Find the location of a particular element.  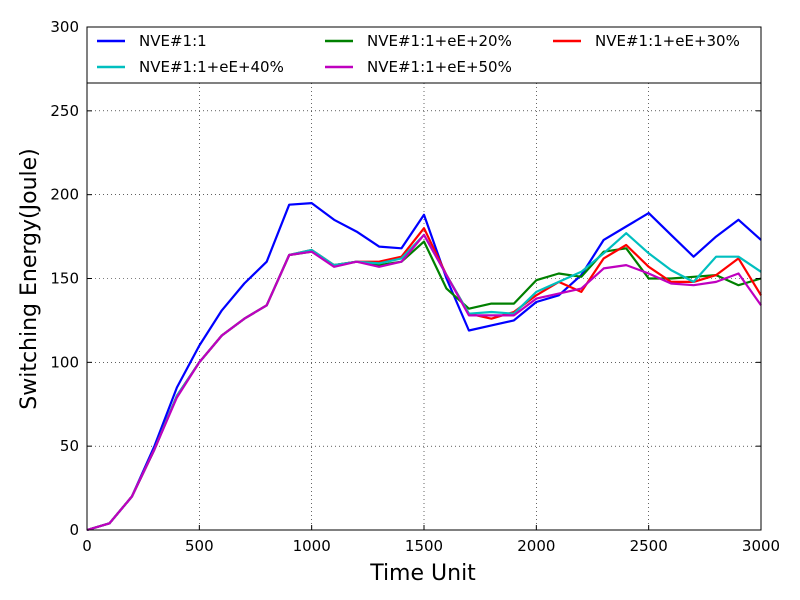

x-tick-label: 1000 is located at coordinates (312, 546).